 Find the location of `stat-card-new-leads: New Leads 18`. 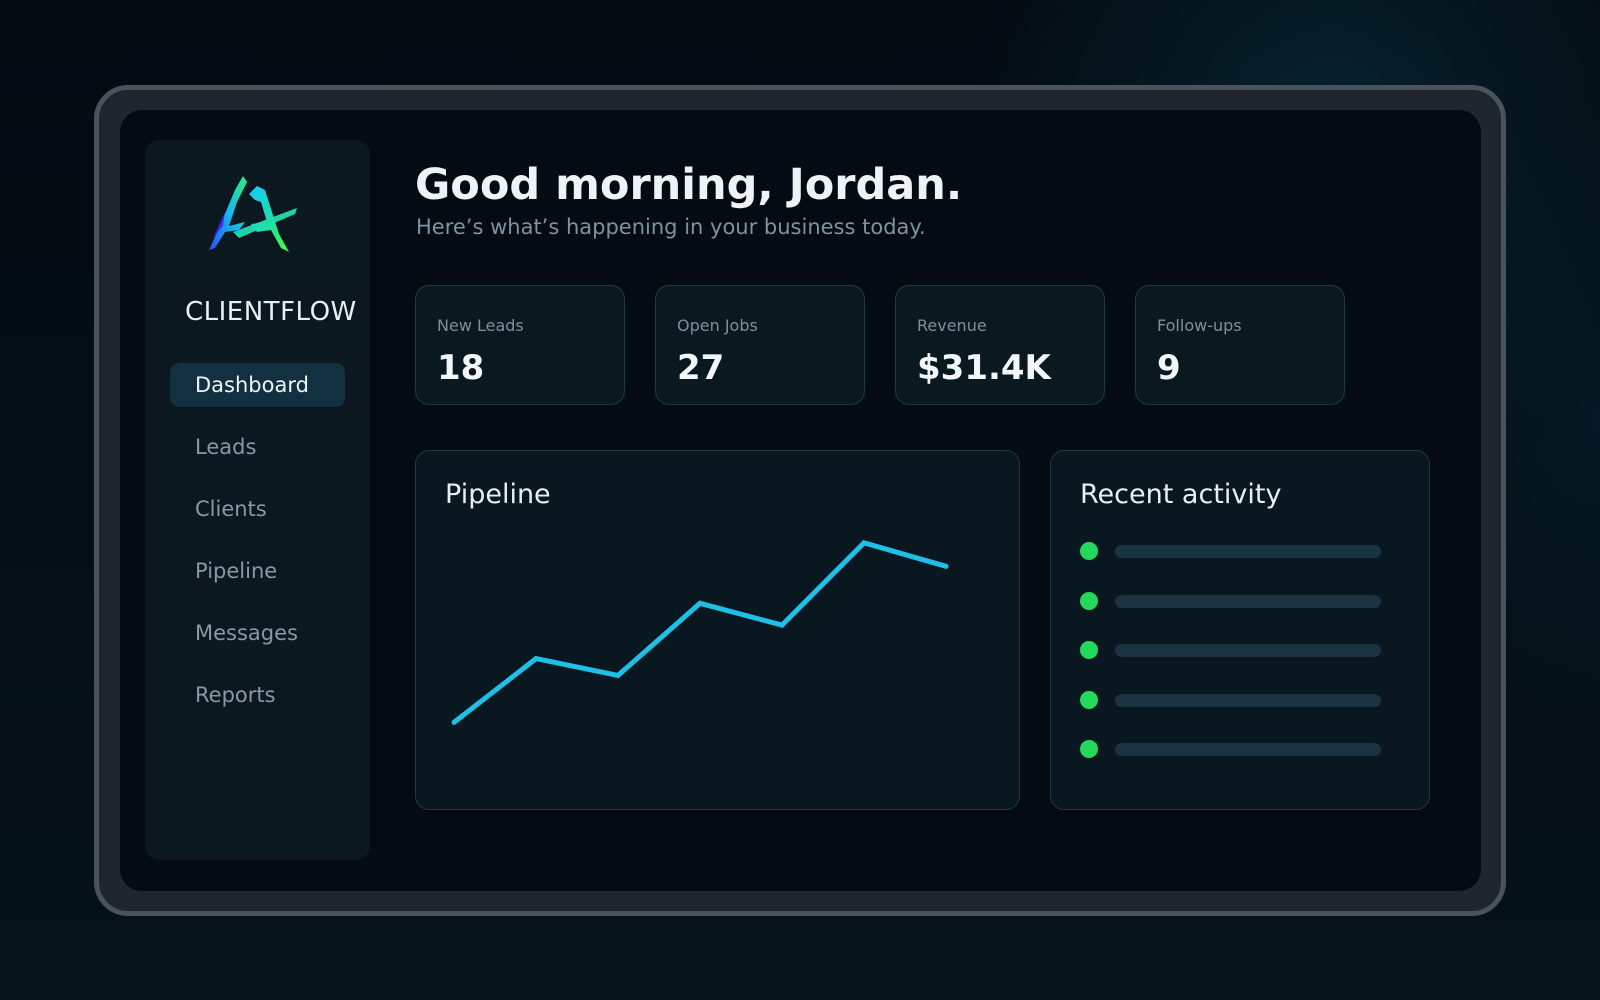

stat-card-new-leads: New Leads 18 is located at coordinates (520, 345).